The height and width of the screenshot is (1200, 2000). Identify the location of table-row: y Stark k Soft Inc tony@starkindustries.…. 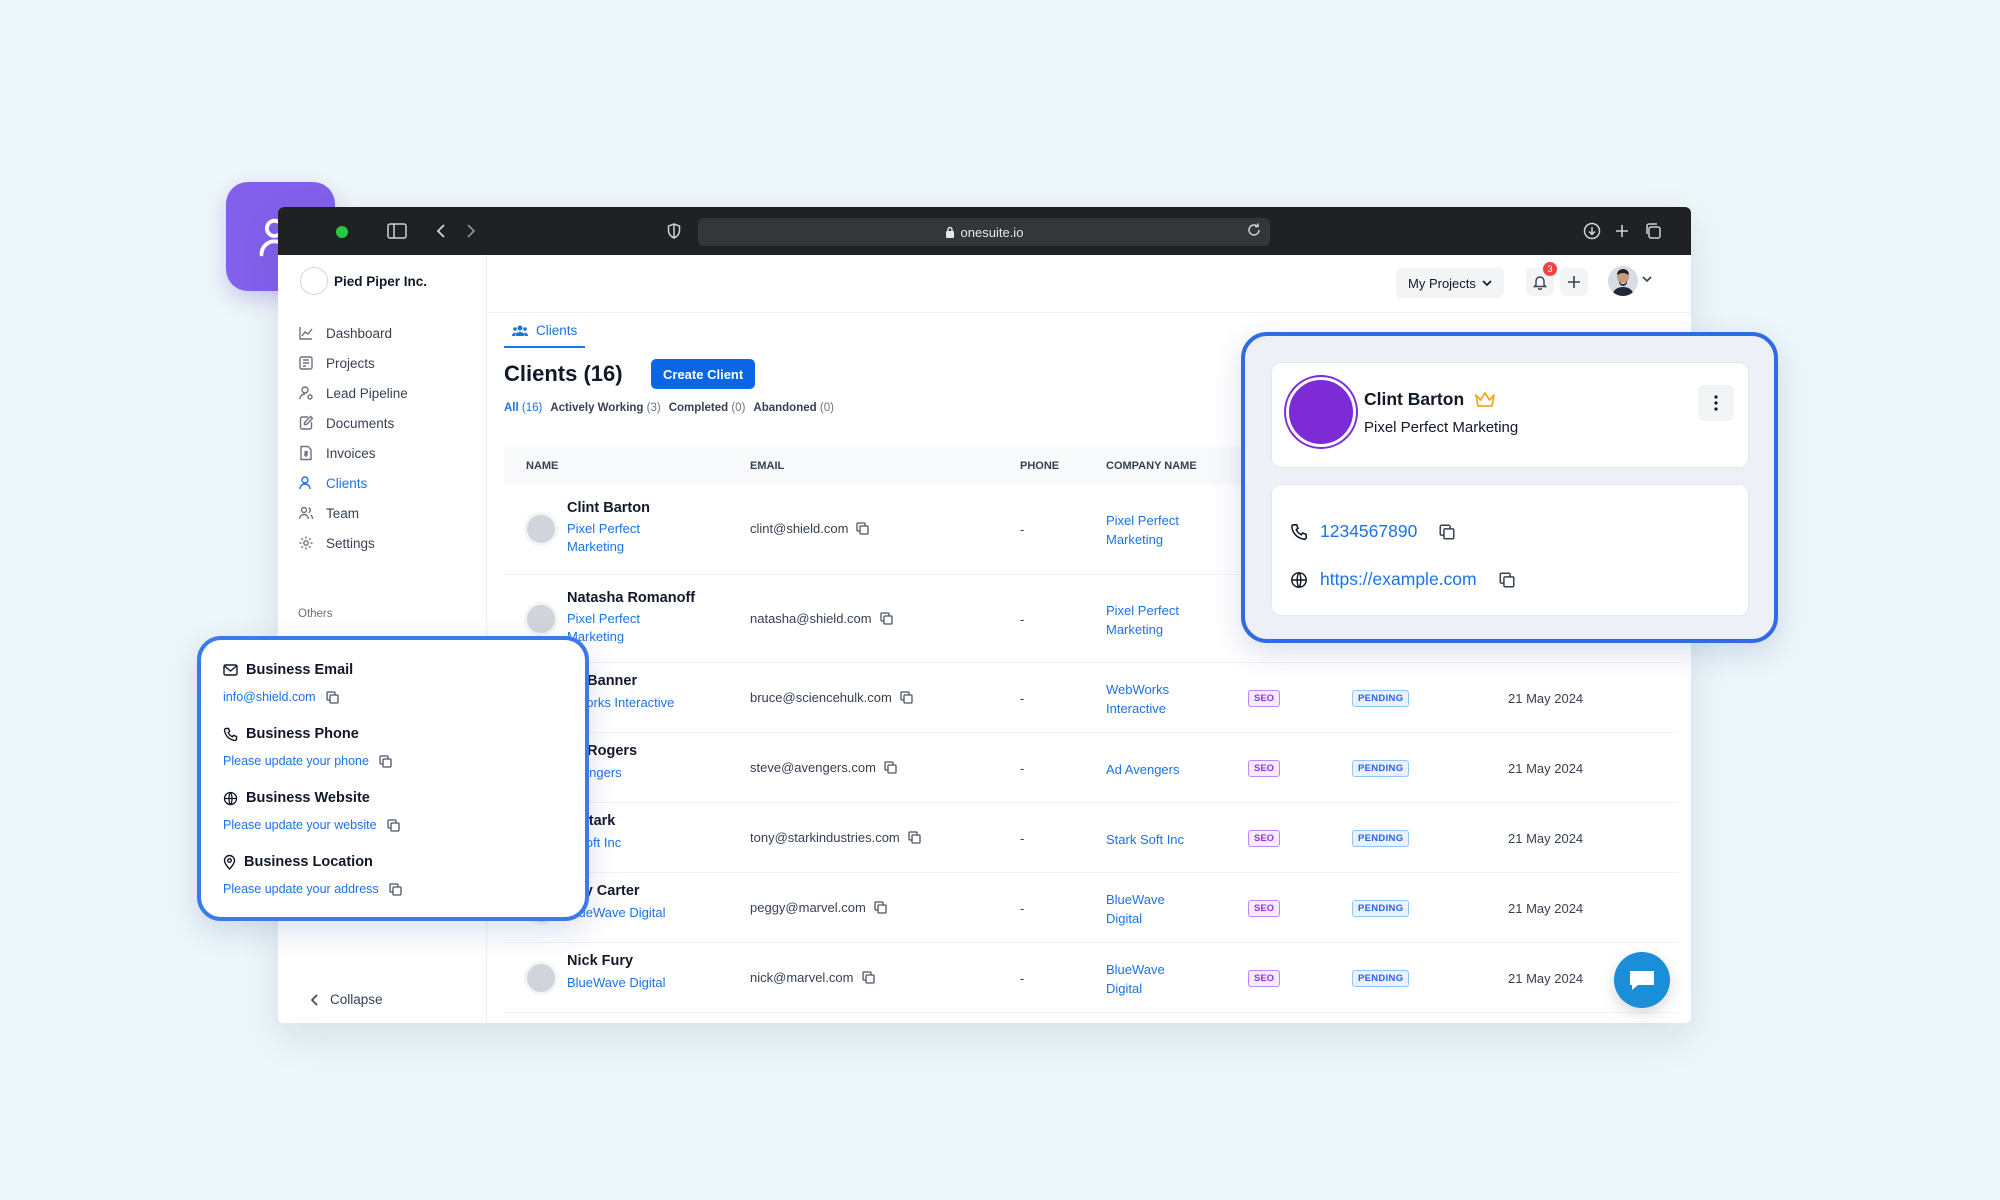
(1091, 838).